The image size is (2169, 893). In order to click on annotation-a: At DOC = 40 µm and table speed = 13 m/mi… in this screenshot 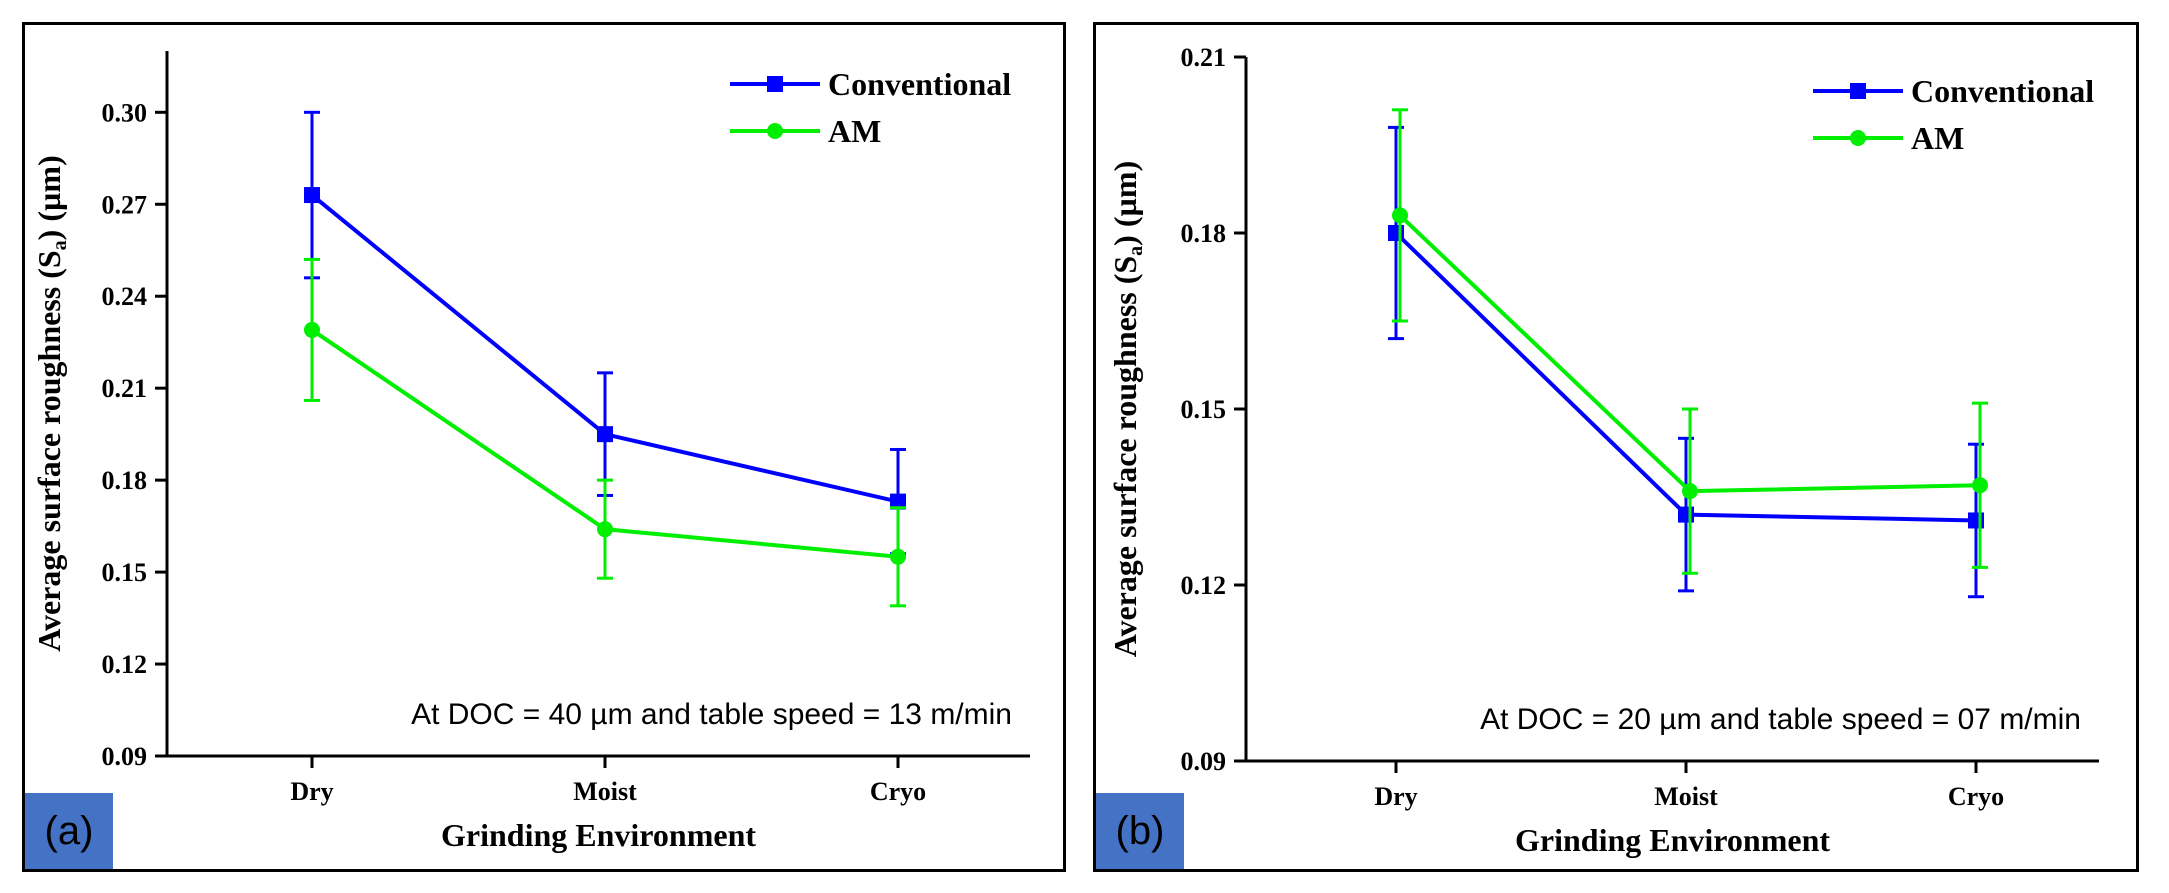, I will do `click(711, 714)`.